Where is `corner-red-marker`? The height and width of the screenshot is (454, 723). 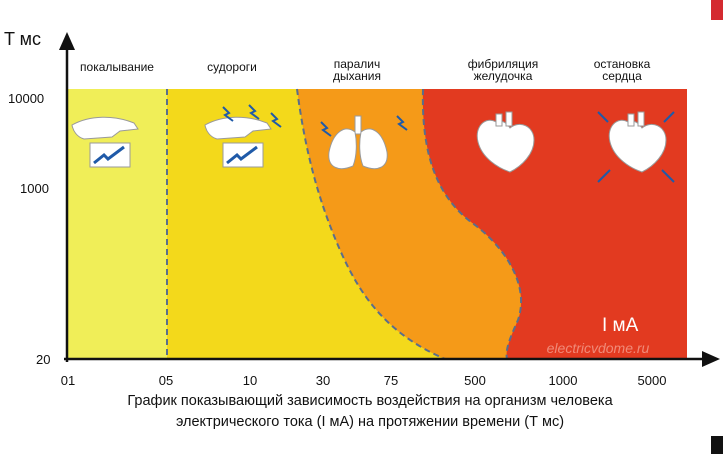
corner-red-marker is located at coordinates (717, 10).